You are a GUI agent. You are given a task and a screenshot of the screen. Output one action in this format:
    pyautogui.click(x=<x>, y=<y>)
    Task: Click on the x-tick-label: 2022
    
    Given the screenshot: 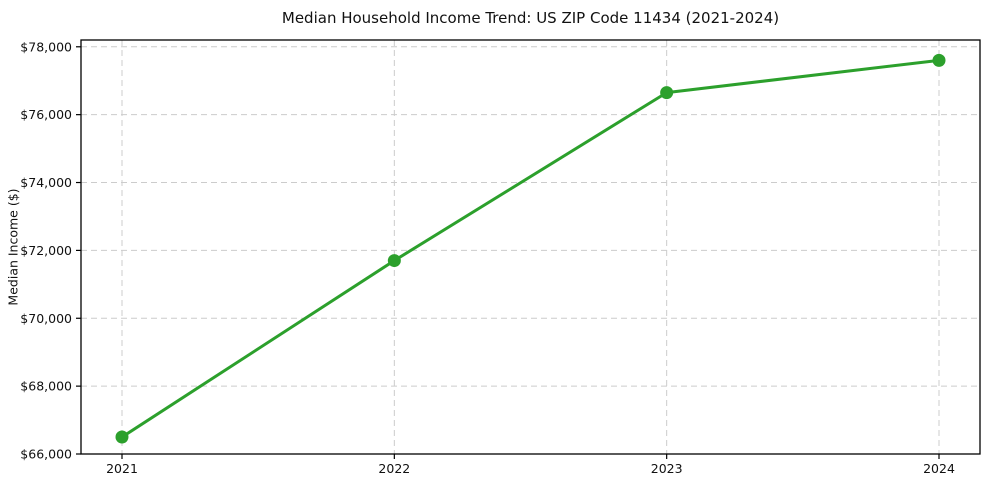 What is the action you would take?
    pyautogui.click(x=394, y=468)
    